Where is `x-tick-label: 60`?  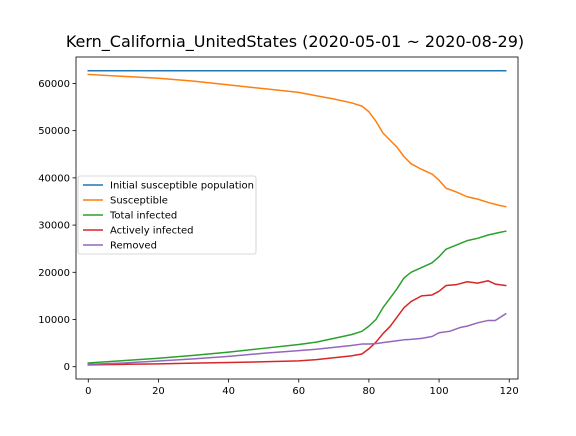
x-tick-label: 60 is located at coordinates (298, 391).